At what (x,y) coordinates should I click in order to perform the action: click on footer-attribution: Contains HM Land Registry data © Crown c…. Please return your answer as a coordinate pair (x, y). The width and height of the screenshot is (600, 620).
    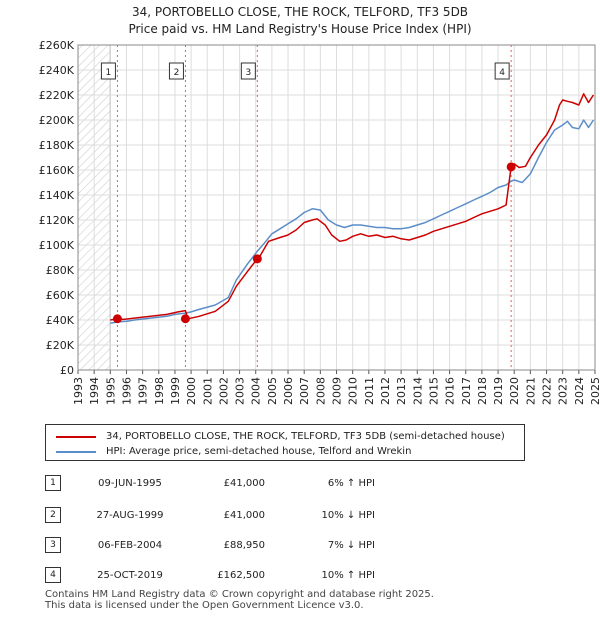
    Looking at the image, I should click on (239, 600).